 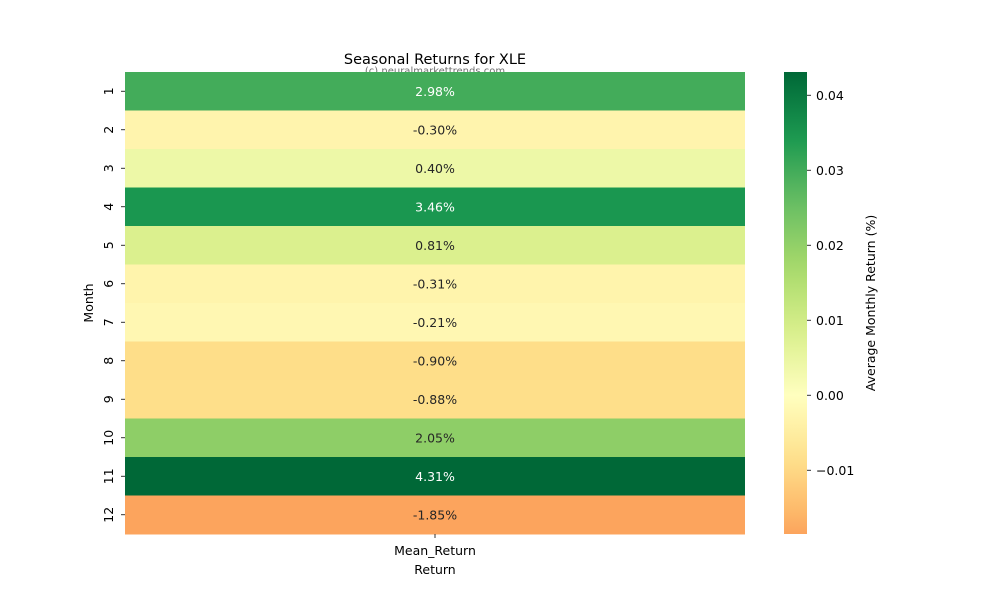 I want to click on cell-value-label: 4.31%, so click(x=435, y=476).